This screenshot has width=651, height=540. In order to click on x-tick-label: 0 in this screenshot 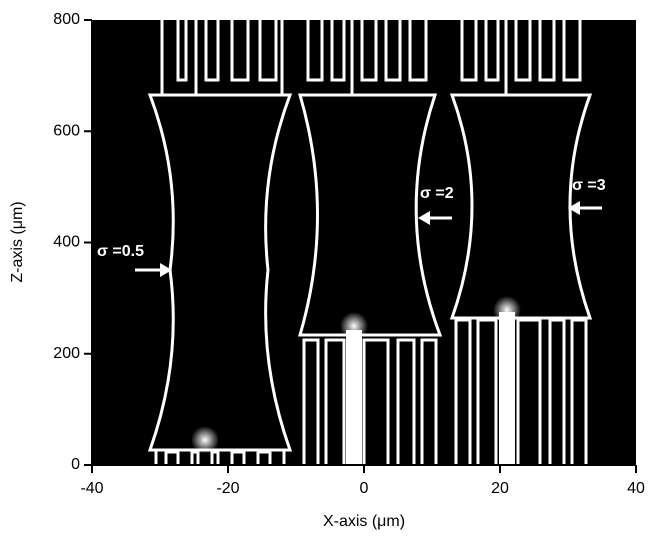, I will do `click(364, 488)`.